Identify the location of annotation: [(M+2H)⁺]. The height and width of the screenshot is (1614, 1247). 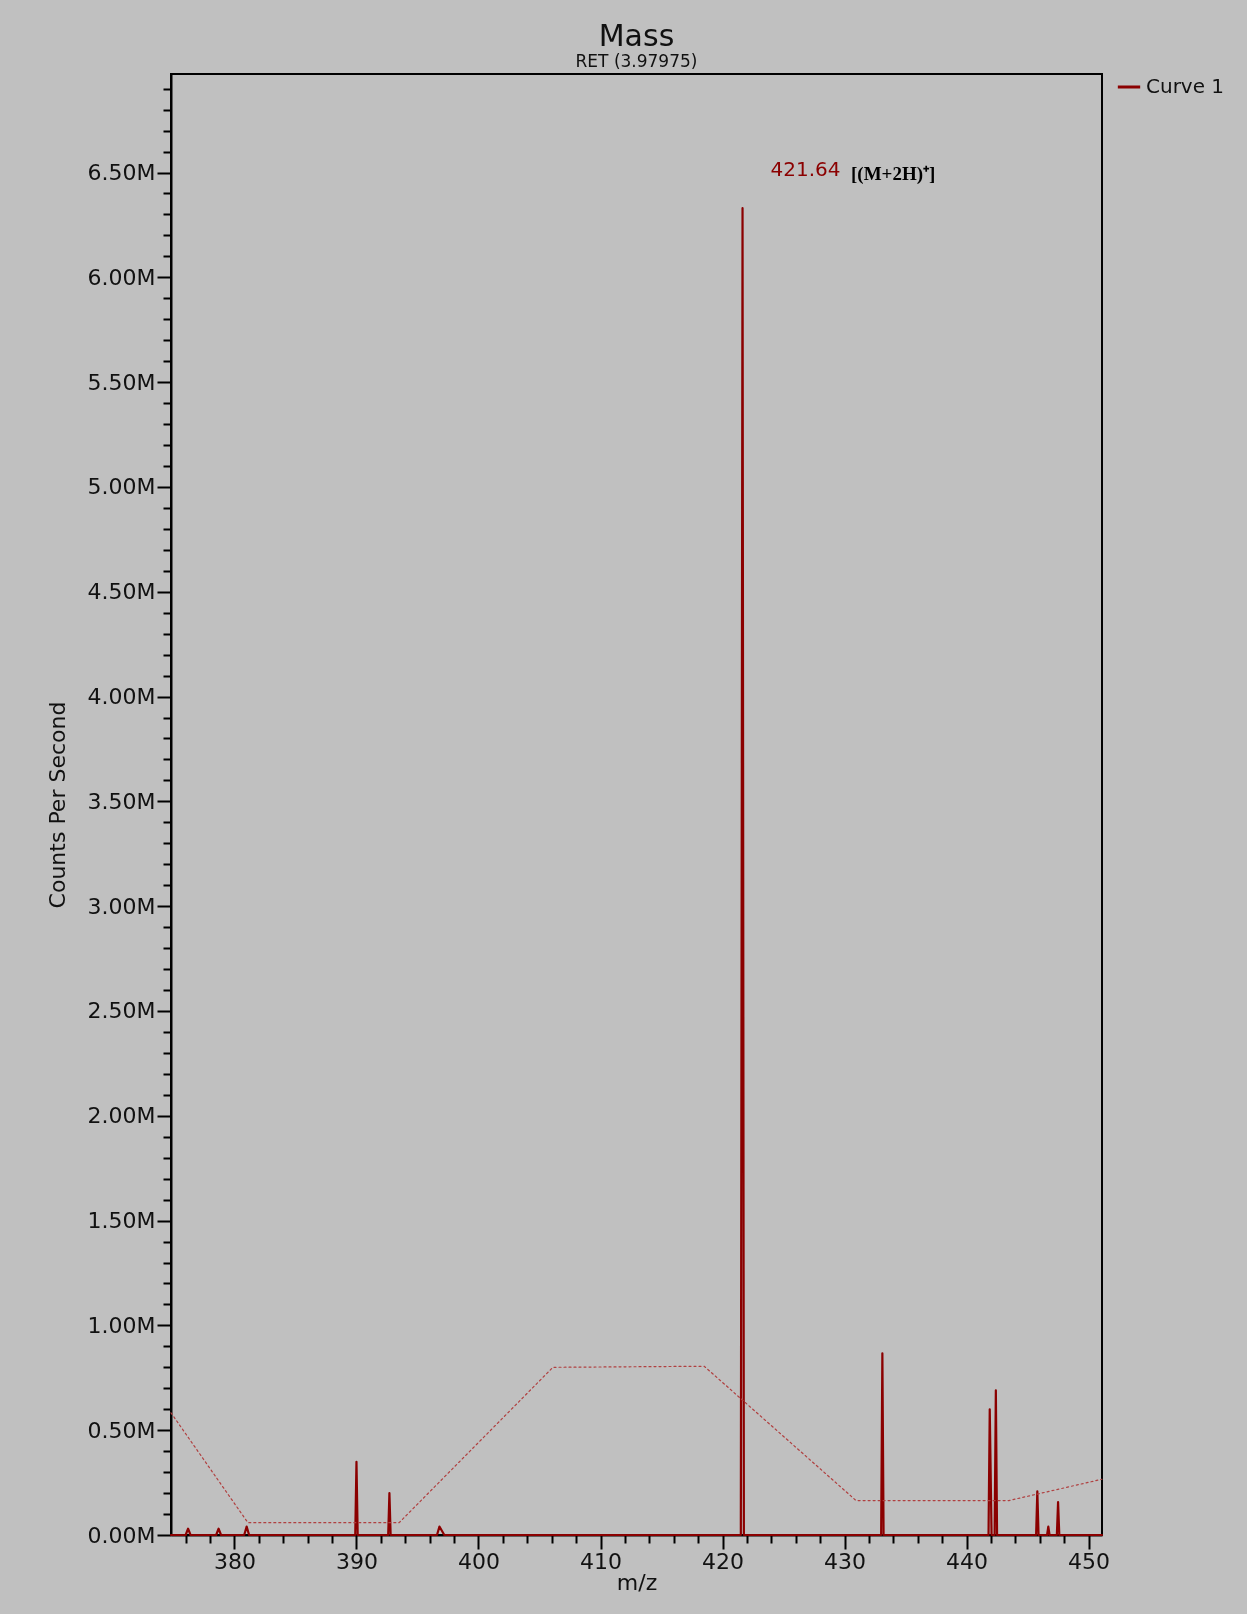
(893, 174).